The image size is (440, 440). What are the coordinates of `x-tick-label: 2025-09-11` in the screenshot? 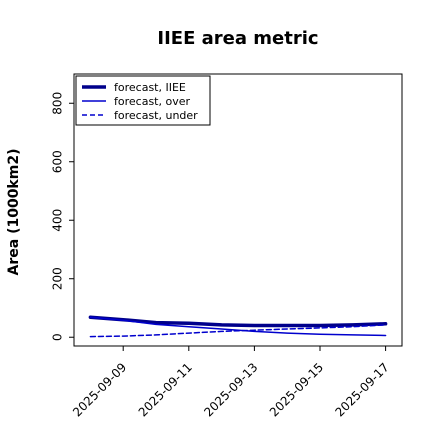 It's located at (165, 389).